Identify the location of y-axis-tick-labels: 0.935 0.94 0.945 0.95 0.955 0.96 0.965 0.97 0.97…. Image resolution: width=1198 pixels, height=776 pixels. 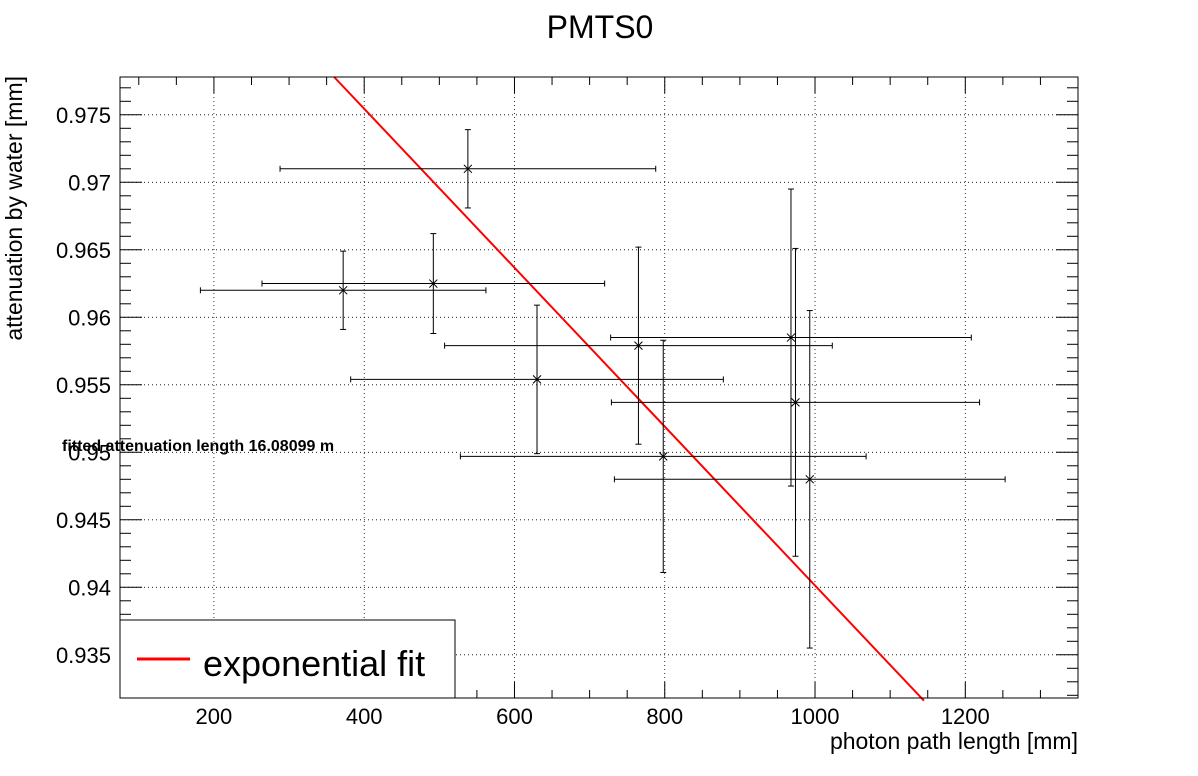
(83, 385).